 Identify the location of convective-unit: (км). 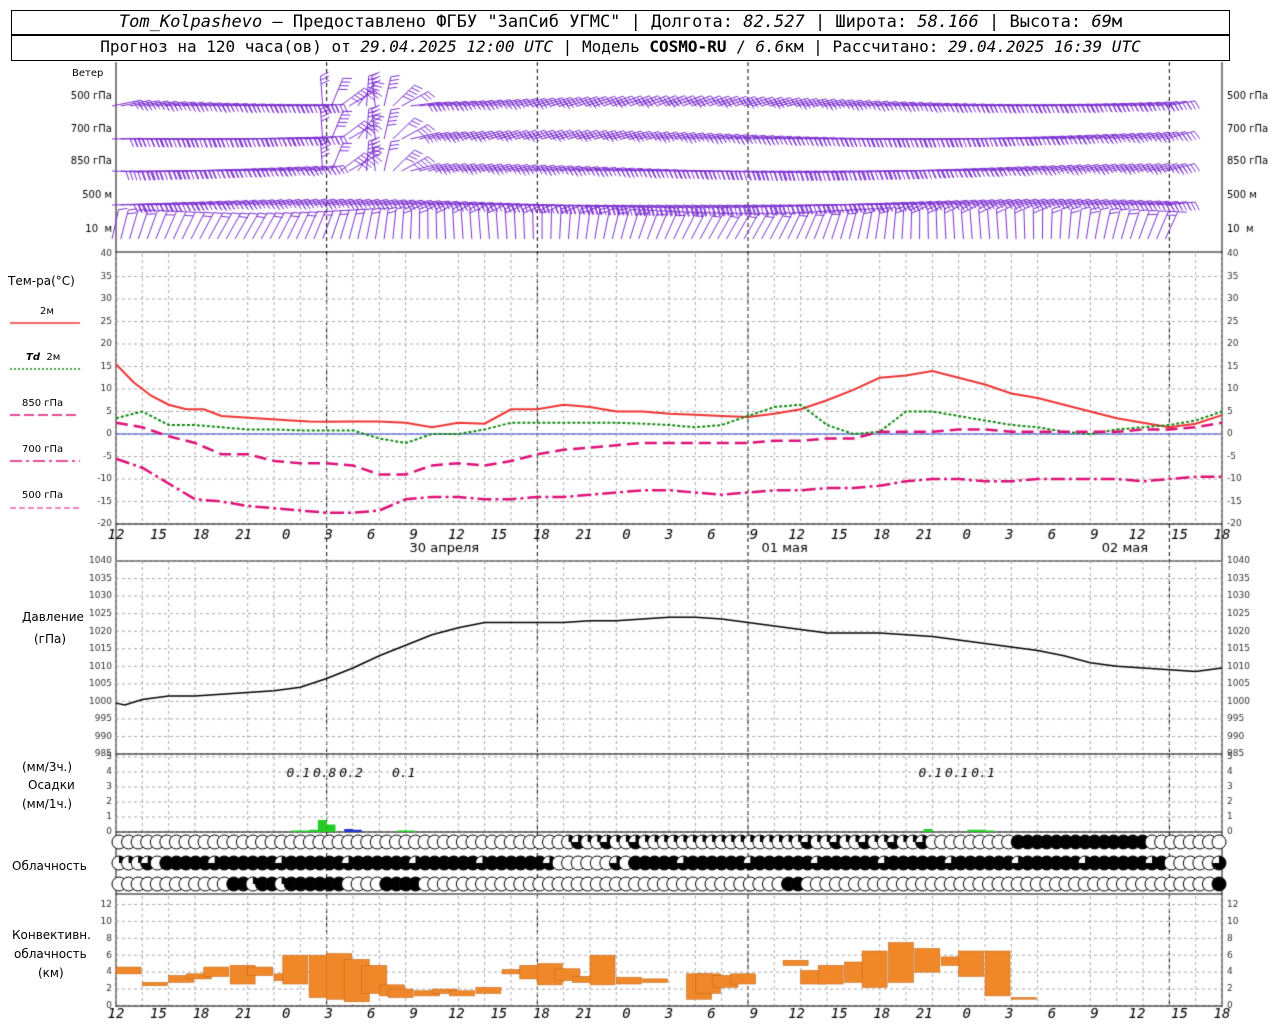
(51, 973).